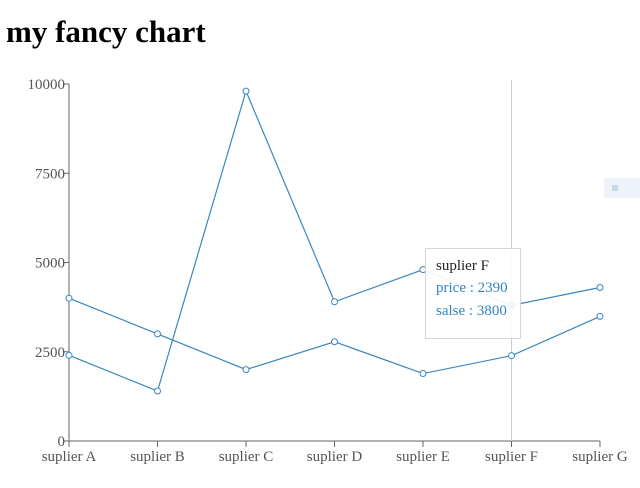 The width and height of the screenshot is (640, 488). I want to click on x-tick-label: suplier E, so click(423, 457).